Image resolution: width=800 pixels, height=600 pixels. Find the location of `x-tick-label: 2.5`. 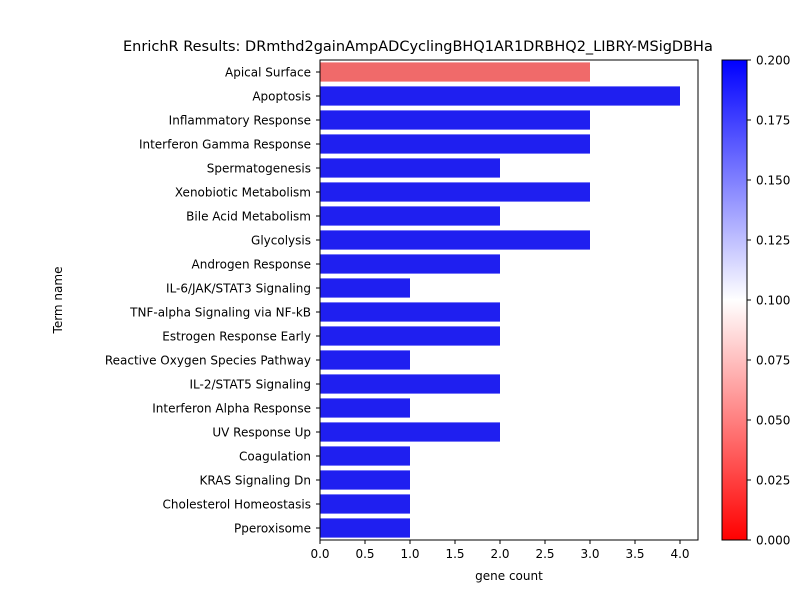

x-tick-label: 2.5 is located at coordinates (544, 554).